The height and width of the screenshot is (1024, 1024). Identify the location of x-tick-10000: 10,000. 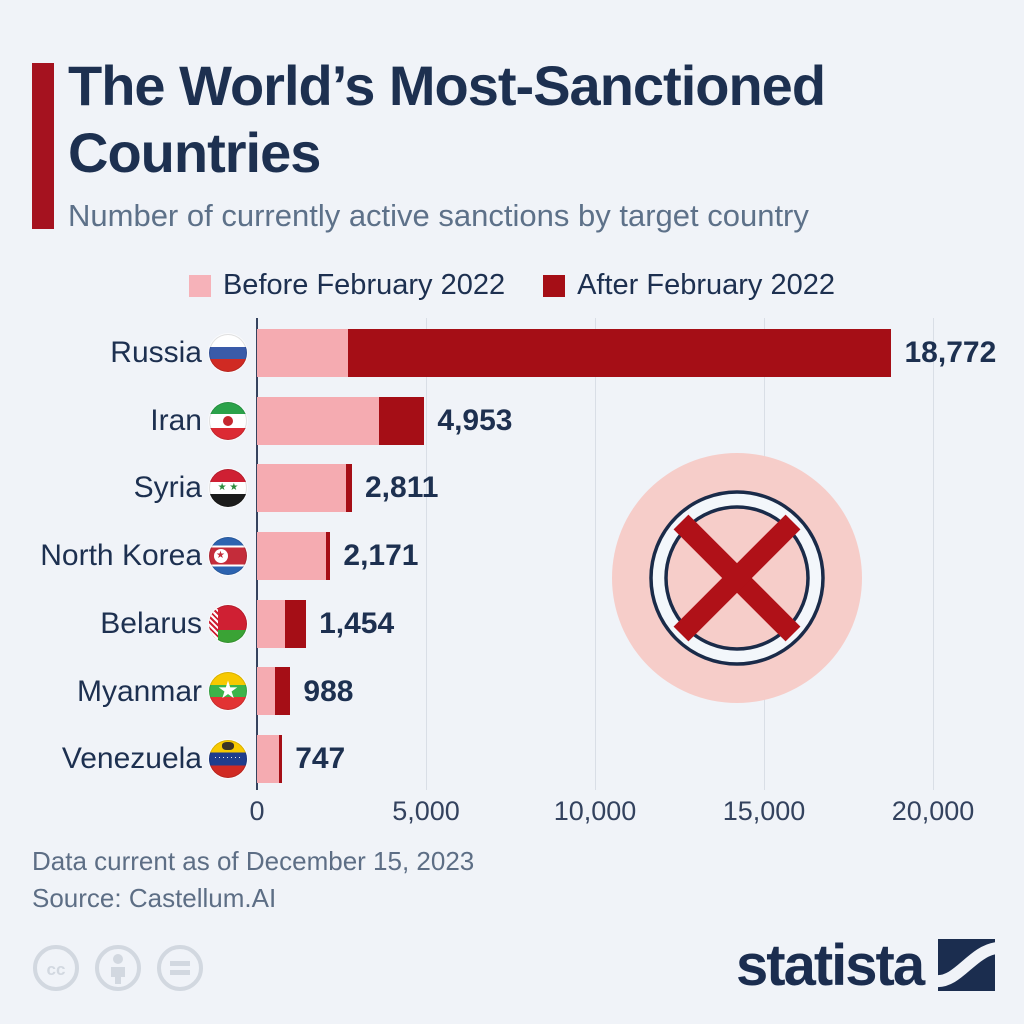
(595, 811).